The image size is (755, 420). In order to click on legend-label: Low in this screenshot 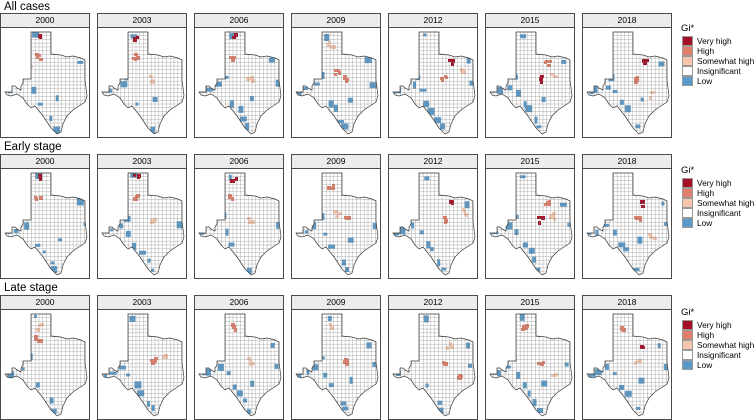, I will do `click(705, 365)`.